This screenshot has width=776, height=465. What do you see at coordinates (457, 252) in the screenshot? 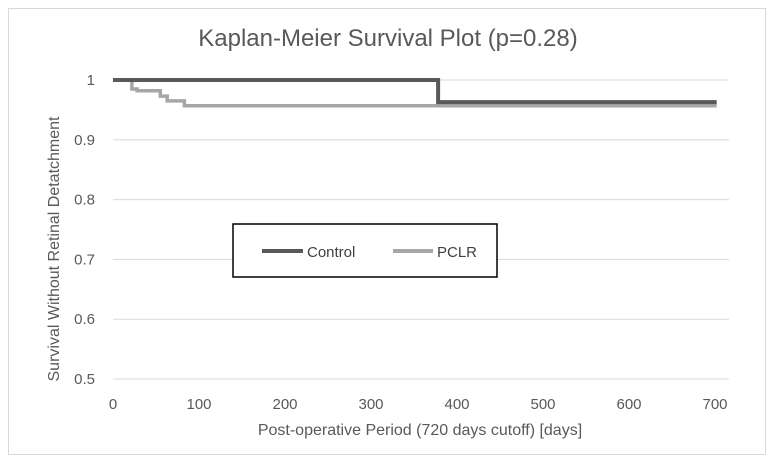
I see `legend-label-pclr: PCLR` at bounding box center [457, 252].